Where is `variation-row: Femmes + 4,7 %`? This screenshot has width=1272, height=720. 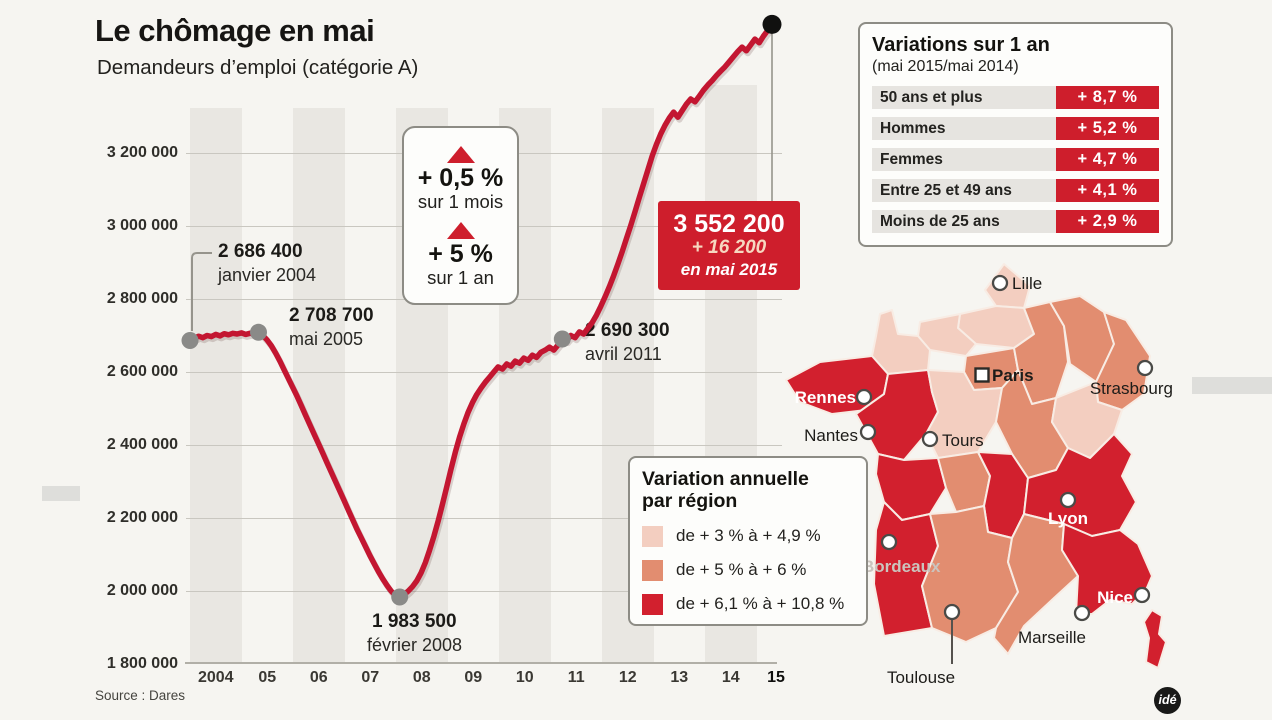
variation-row: Femmes + 4,7 % is located at coordinates (1015, 159).